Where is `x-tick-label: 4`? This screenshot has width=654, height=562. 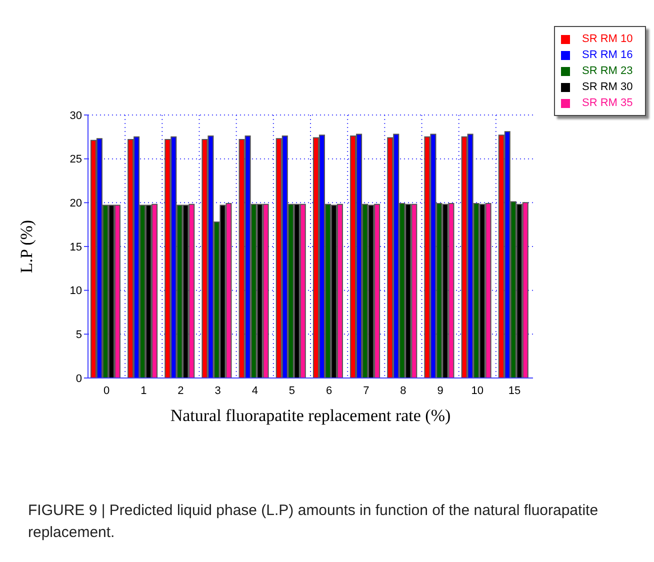
x-tick-label: 4 is located at coordinates (255, 390).